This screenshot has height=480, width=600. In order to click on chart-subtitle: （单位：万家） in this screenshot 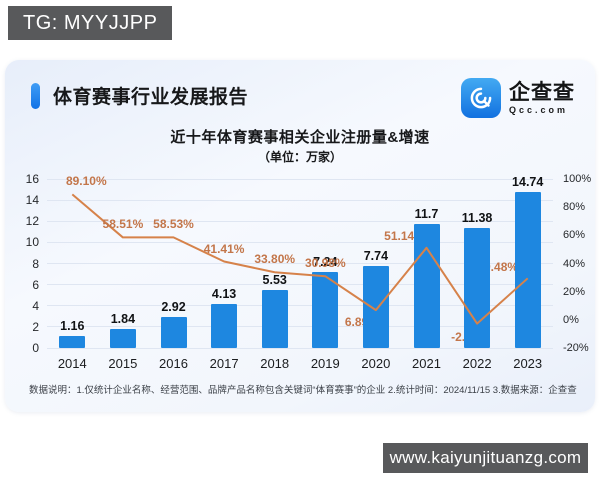, I will do `click(299, 157)`.